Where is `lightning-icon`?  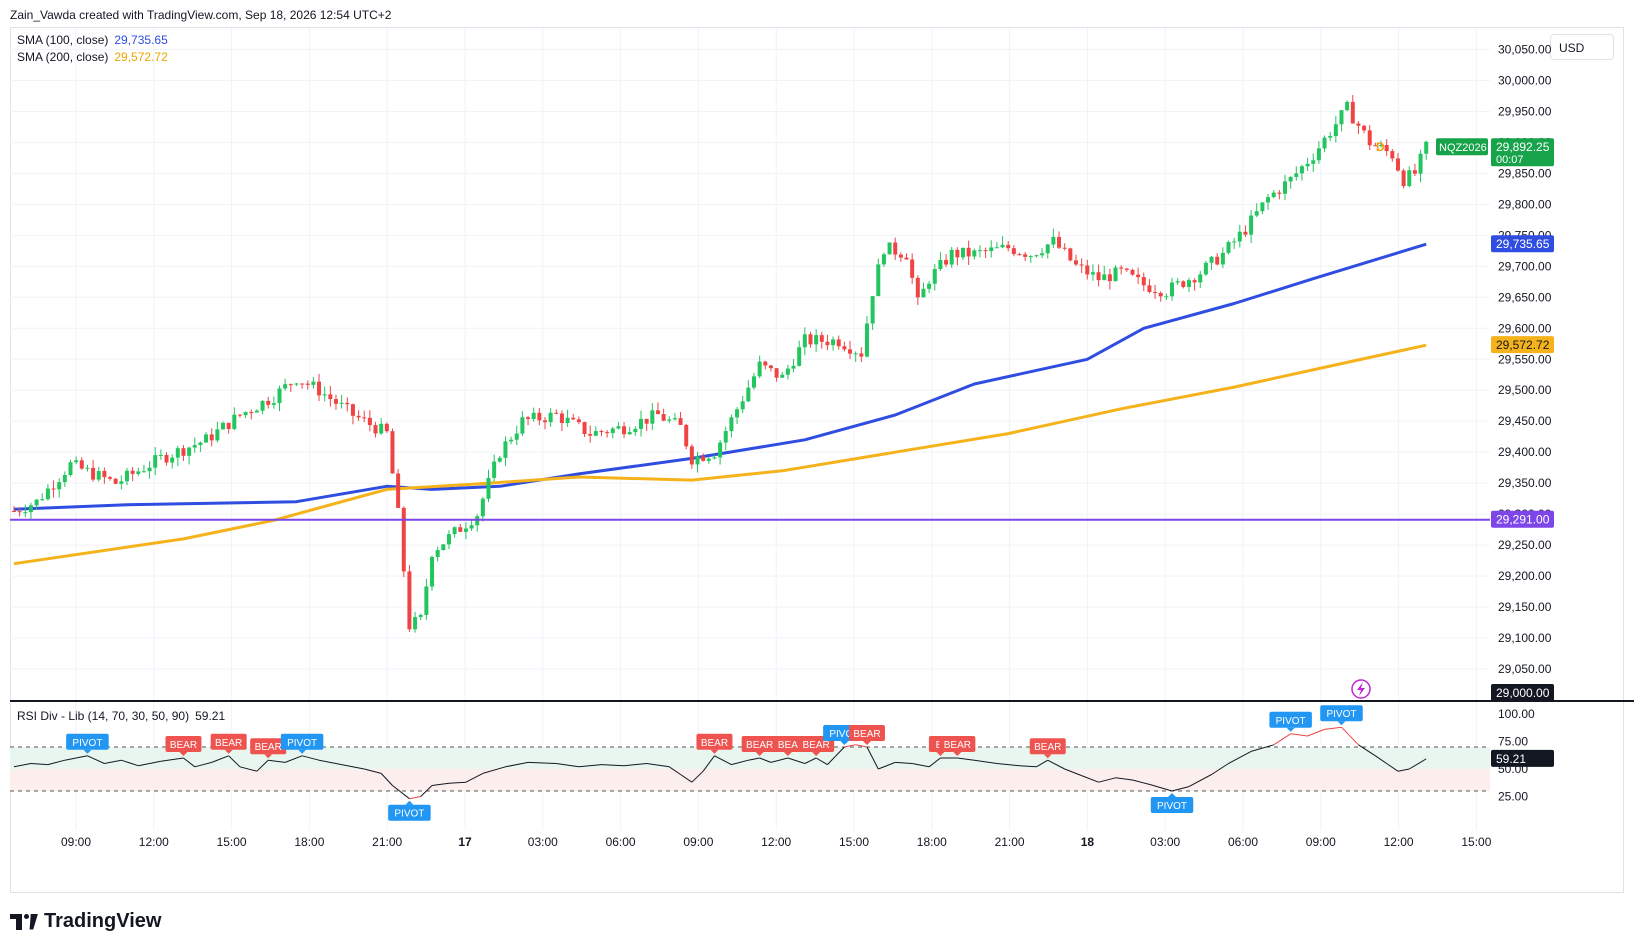 lightning-icon is located at coordinates (1361, 689).